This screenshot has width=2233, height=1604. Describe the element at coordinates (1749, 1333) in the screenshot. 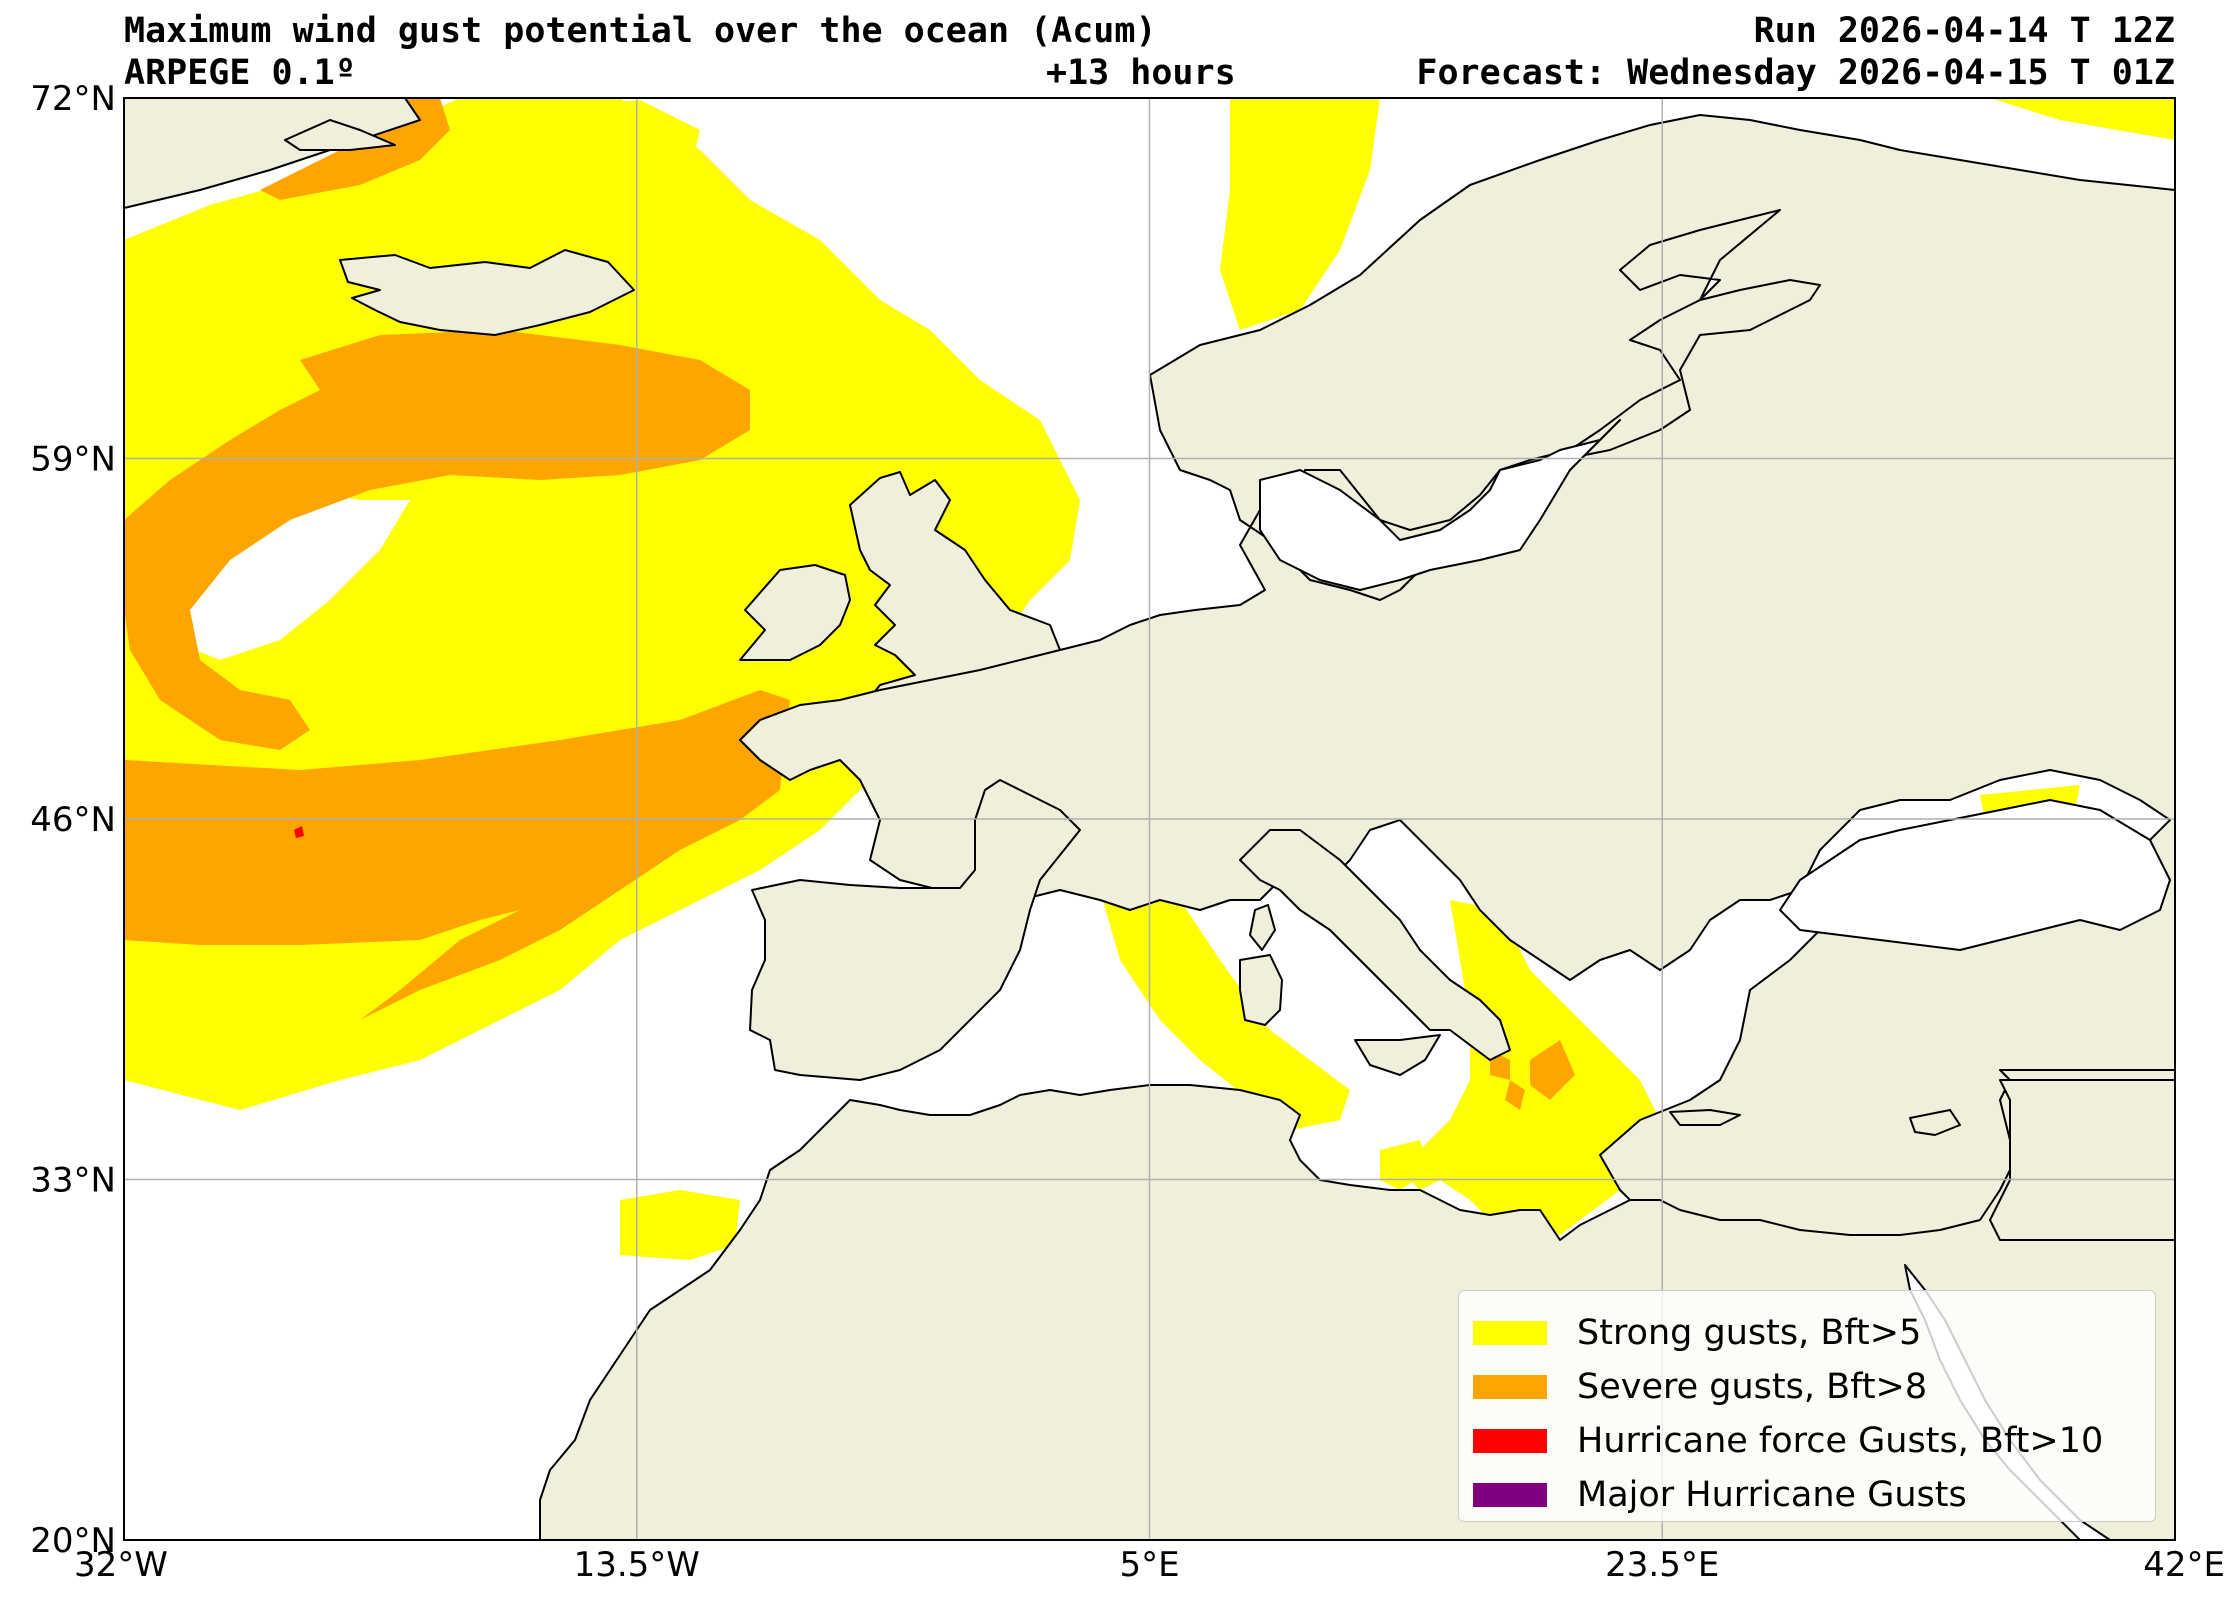

I see `legend-label: Strong gusts, Bft>5` at that location.